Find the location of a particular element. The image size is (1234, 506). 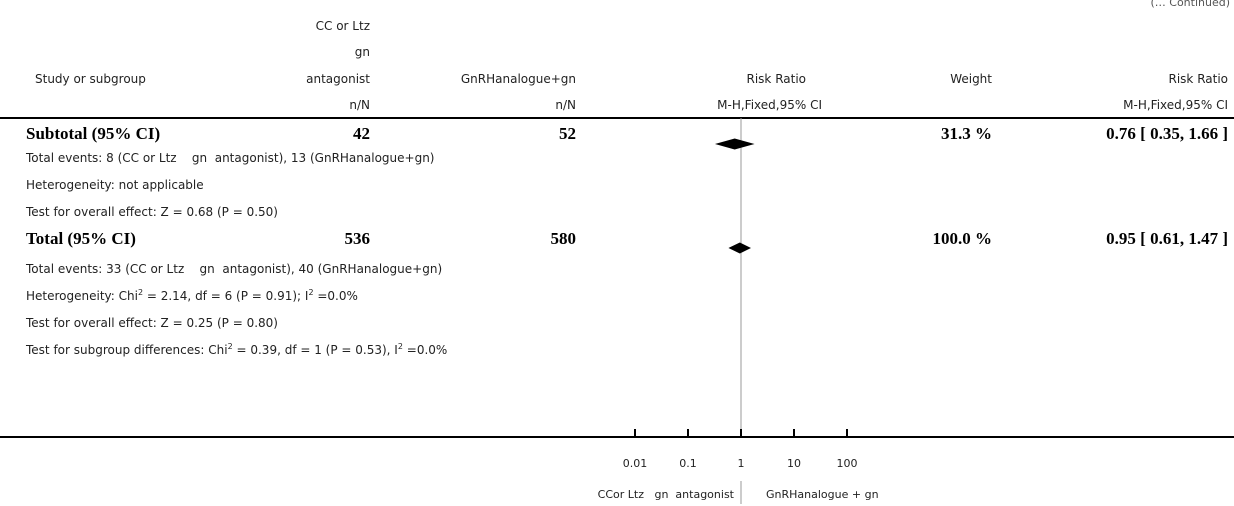

header-risk-ratio: Risk Ratio is located at coordinates (776, 79).